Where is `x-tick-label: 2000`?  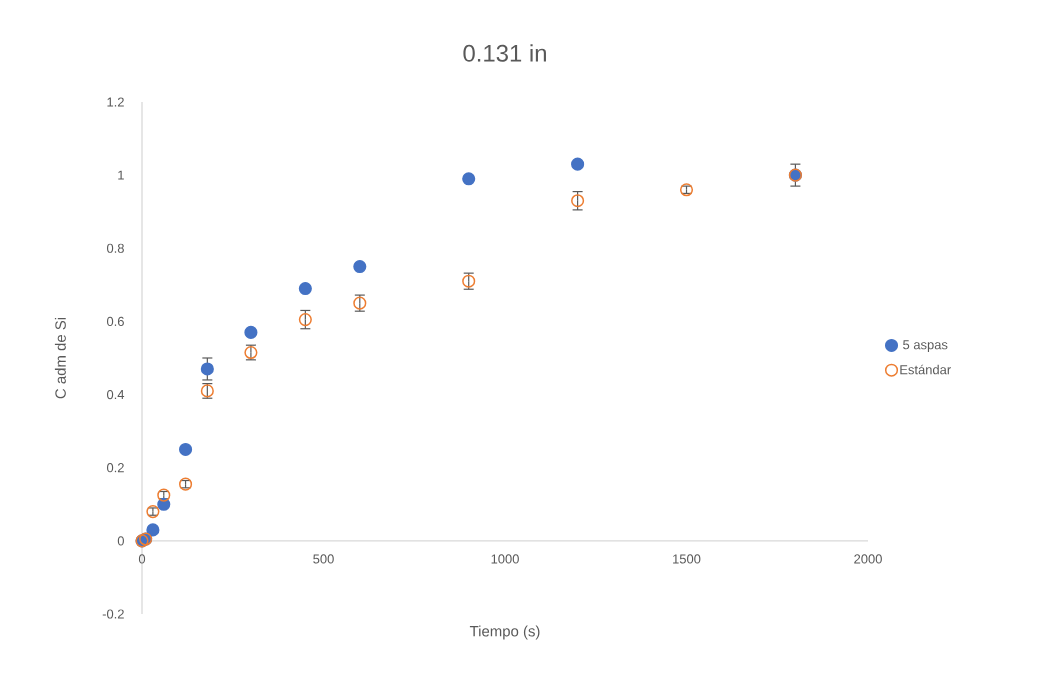
x-tick-label: 2000 is located at coordinates (868, 559).